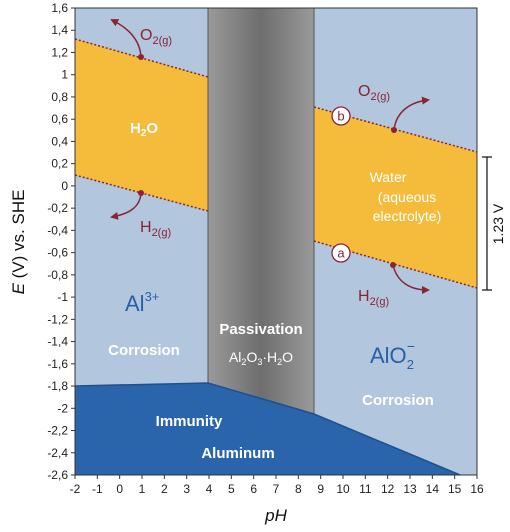  What do you see at coordinates (411, 113) in the screenshot?
I see `o2-right-arrow` at bounding box center [411, 113].